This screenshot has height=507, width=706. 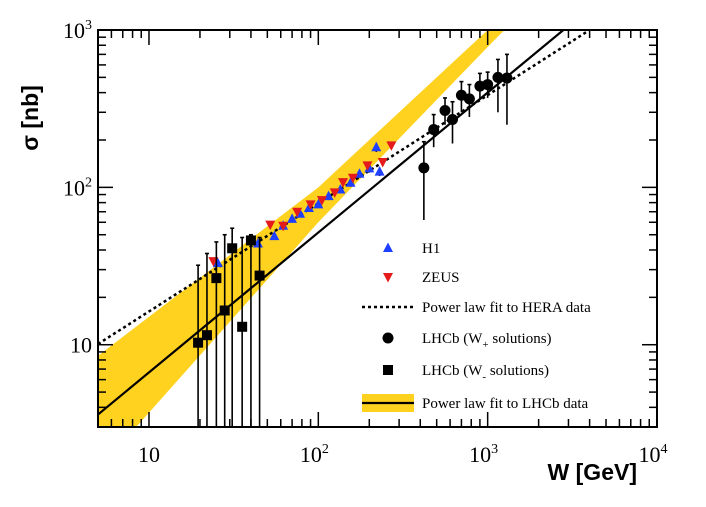 I want to click on y-tick-label: 10², so click(x=77, y=187).